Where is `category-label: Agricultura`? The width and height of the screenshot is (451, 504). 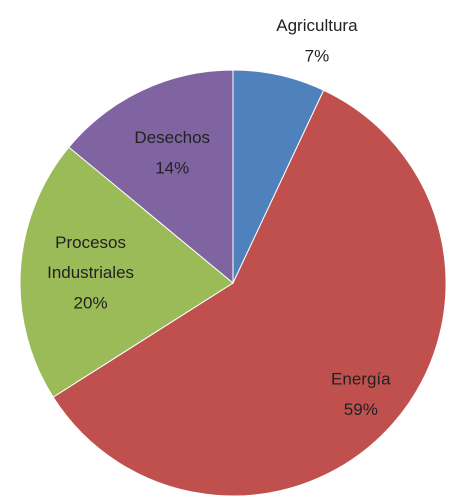
category-label: Agricultura is located at coordinates (317, 25).